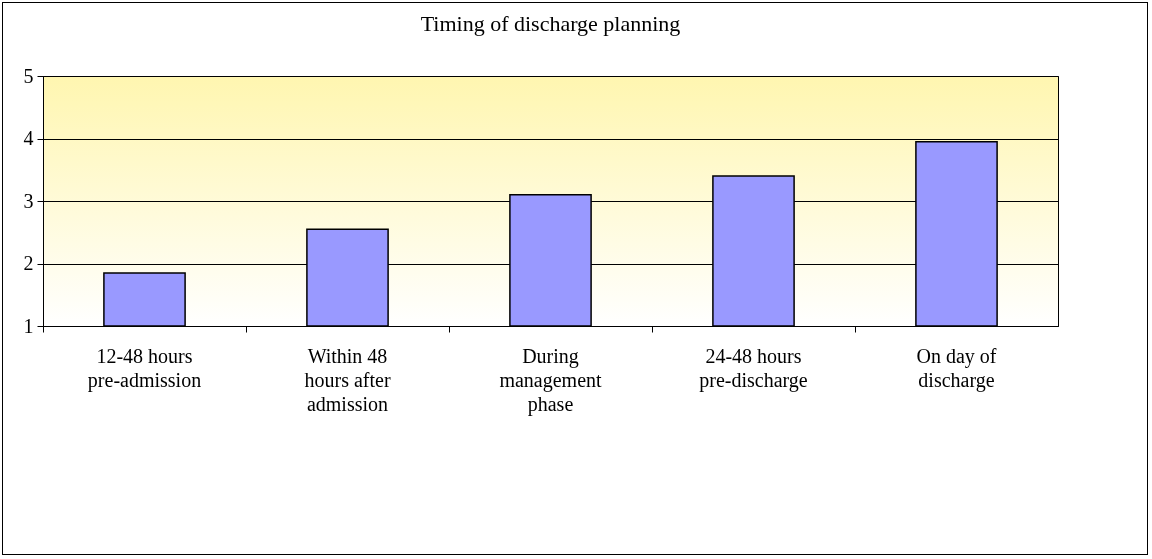 The height and width of the screenshot is (559, 1152). I want to click on x-tick-label: 24-48 hours pre-discharge, so click(753, 368).